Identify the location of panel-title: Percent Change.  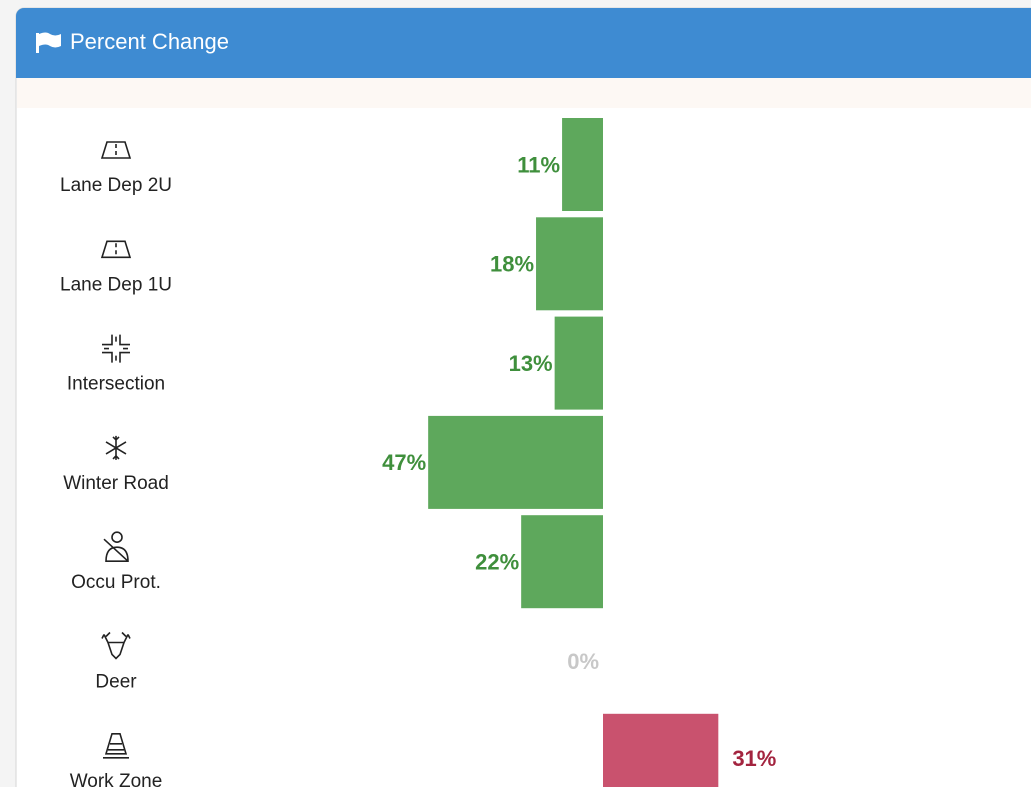
(149, 41).